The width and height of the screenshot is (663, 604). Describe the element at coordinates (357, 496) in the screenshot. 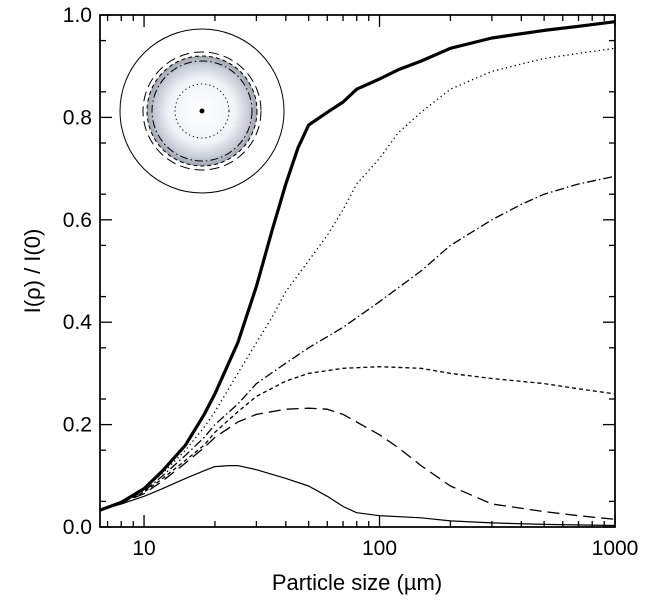

I see `series-line-thin-solid` at that location.